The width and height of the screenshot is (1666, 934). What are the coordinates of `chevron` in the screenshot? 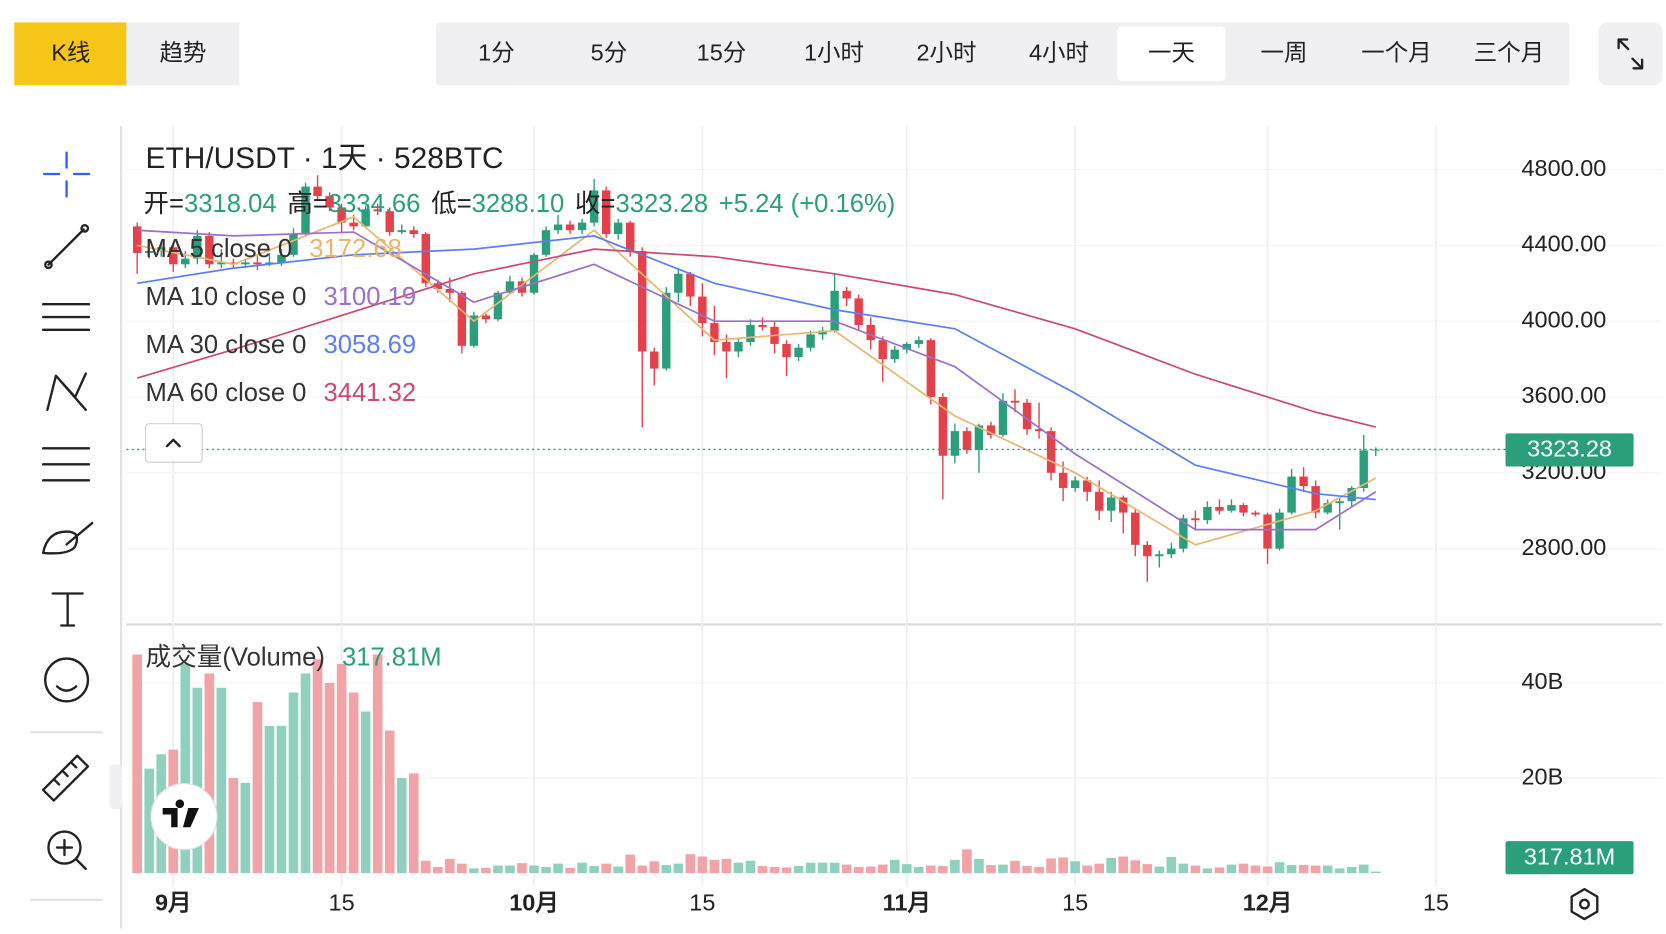 It's located at (173, 443).